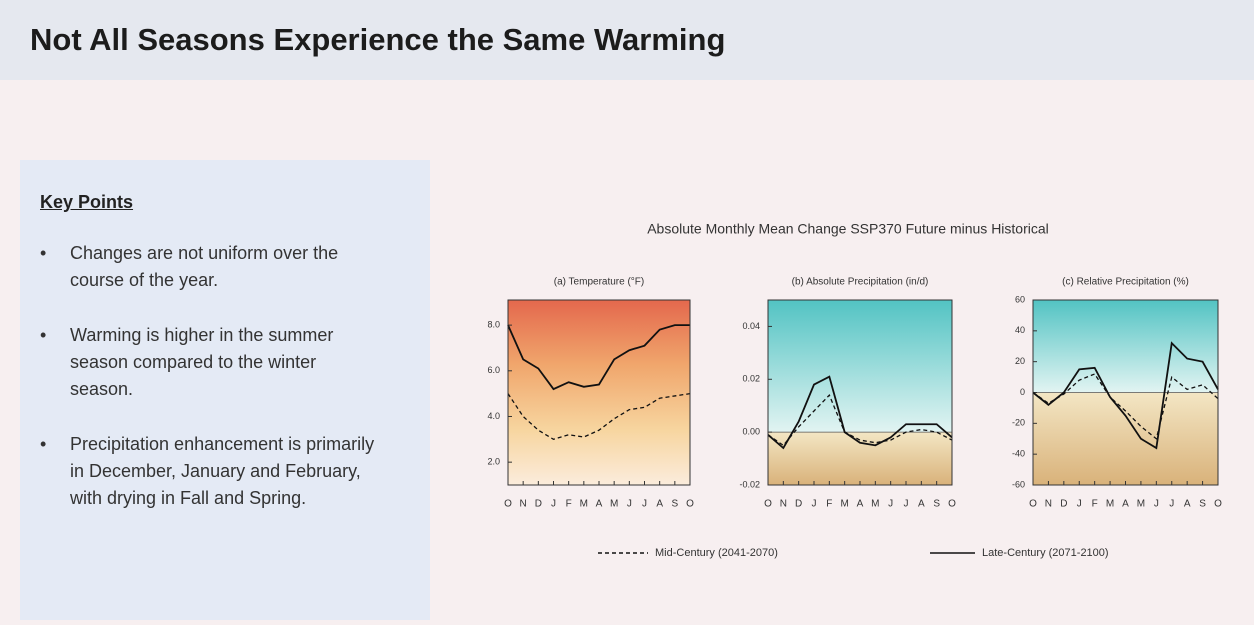  Describe the element at coordinates (1018, 423) in the screenshot. I see `y-tick-label: -20` at that location.